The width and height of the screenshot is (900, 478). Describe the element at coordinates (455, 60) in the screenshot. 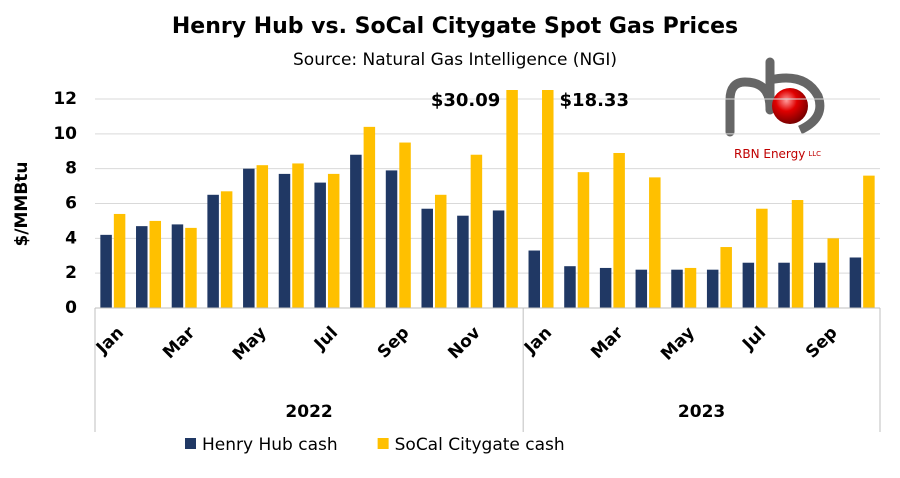

I see `chart-subtitle: Source: Natural Gas Intelligence (NGI)` at that location.